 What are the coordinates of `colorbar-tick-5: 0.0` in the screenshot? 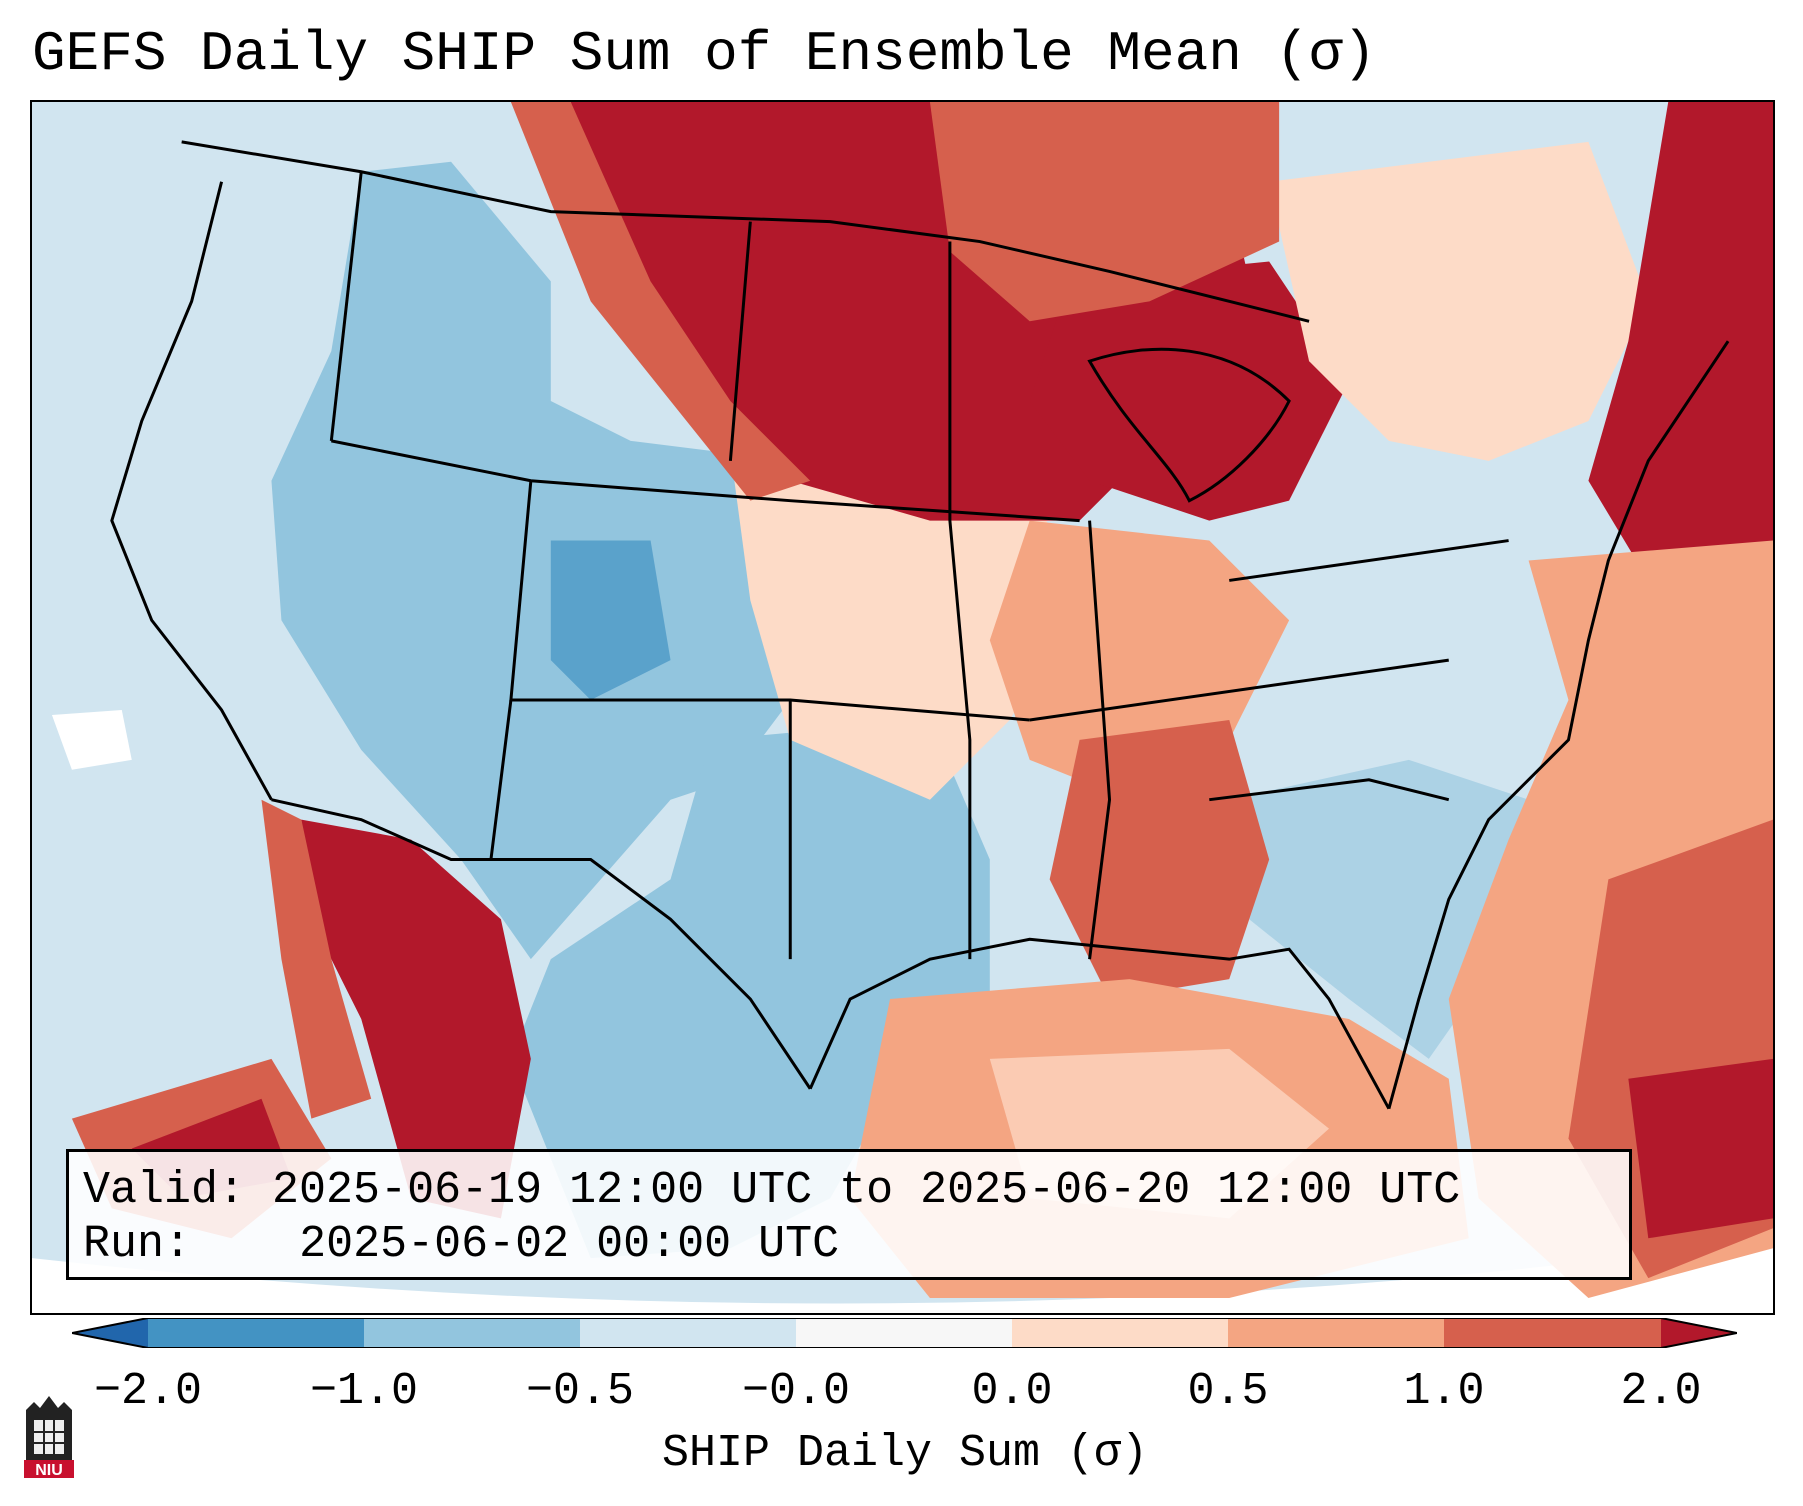 It's located at (1012, 1391).